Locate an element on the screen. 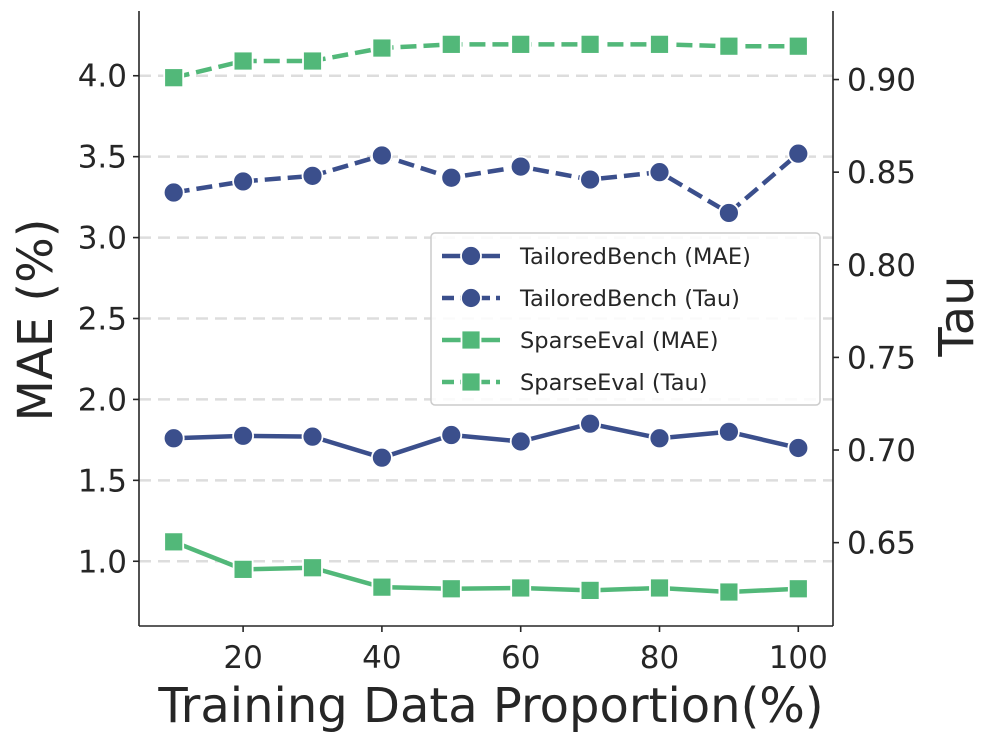 This screenshot has height=744, width=996. y-left-tick-label: 3.5 is located at coordinates (102, 158).